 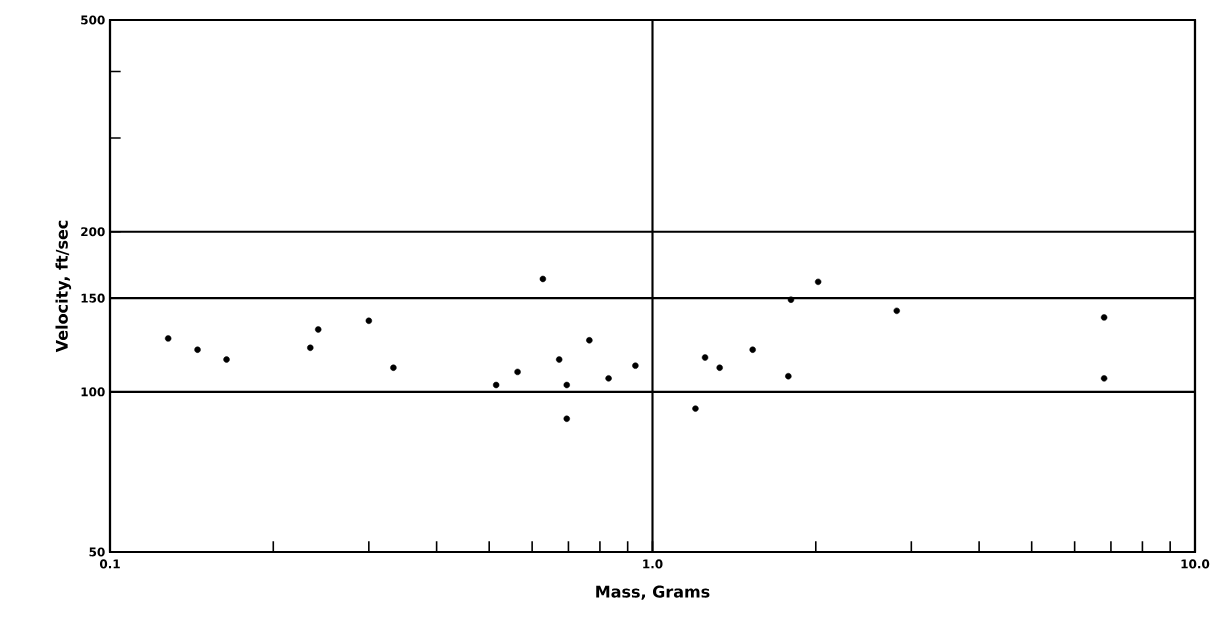 What do you see at coordinates (653, 564) in the screenshot?
I see `x-tick-label: 1.0` at bounding box center [653, 564].